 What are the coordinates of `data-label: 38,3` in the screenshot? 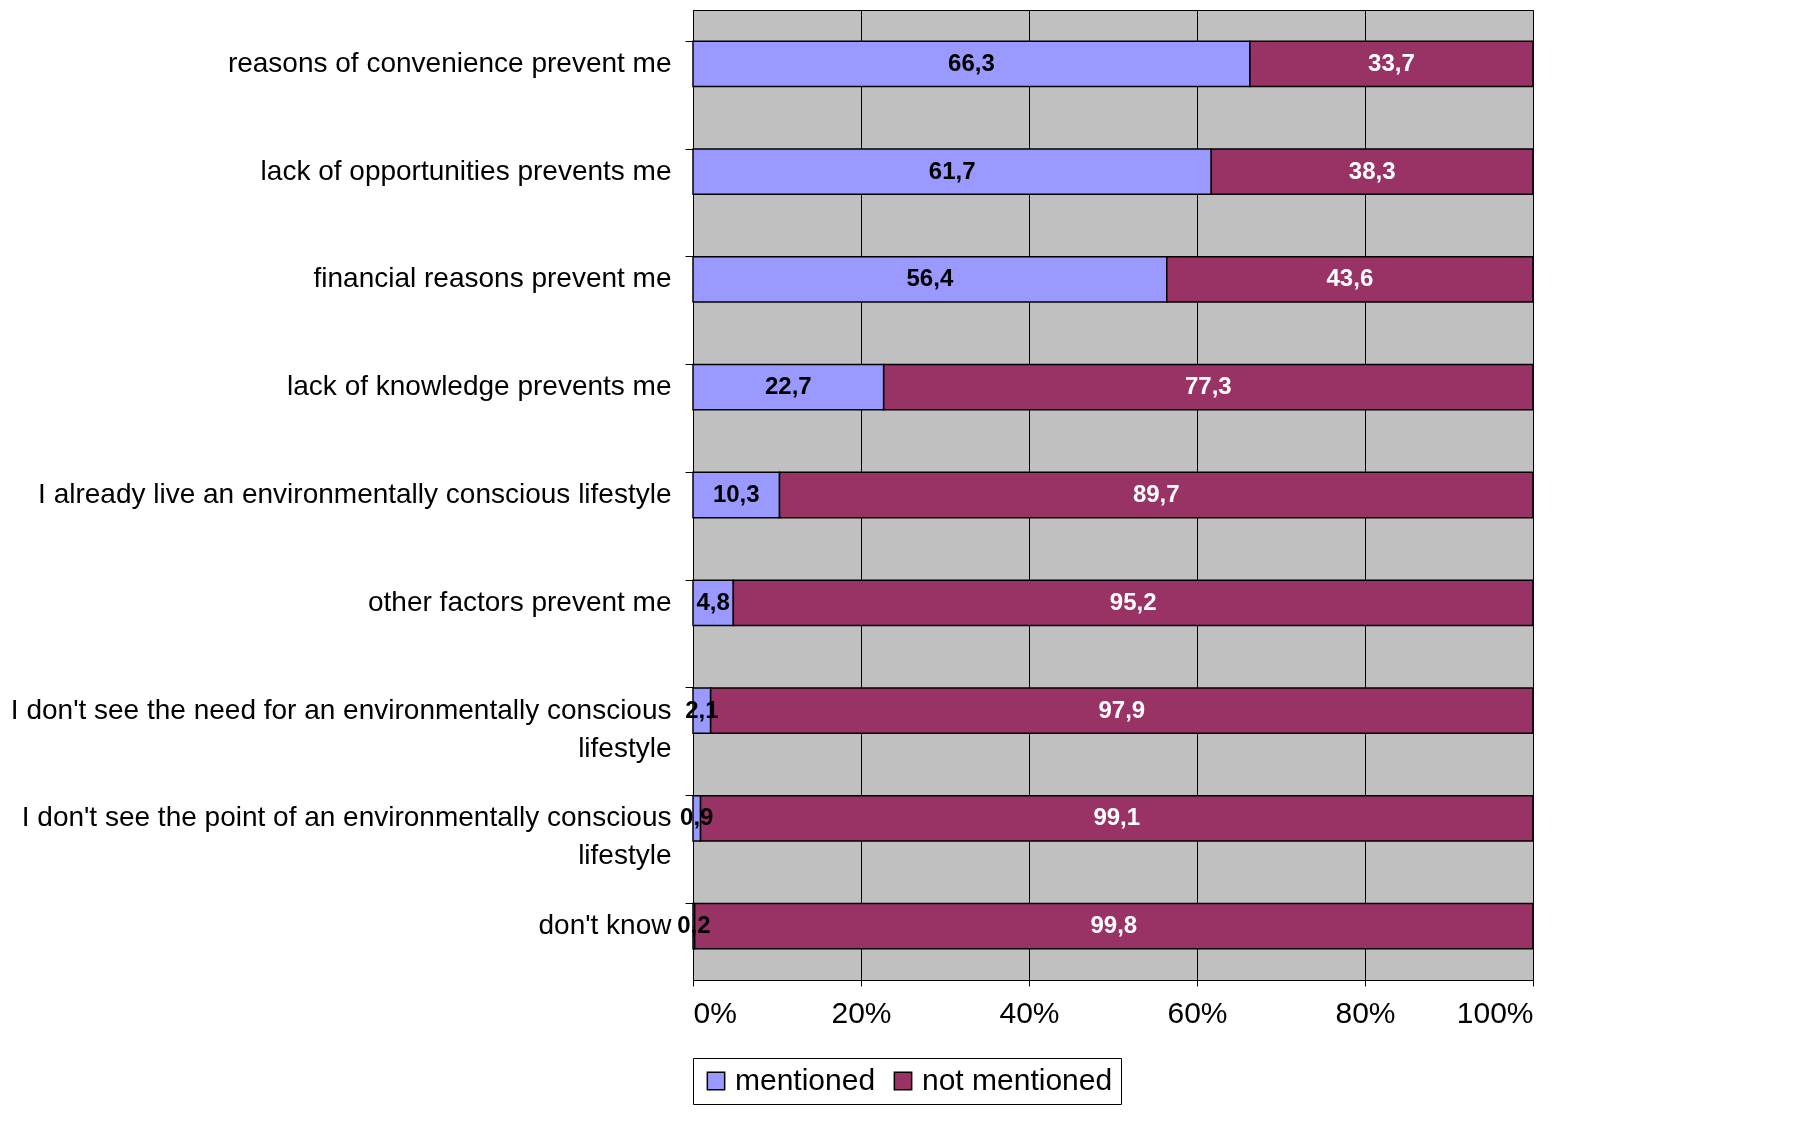 It's located at (1372, 170).